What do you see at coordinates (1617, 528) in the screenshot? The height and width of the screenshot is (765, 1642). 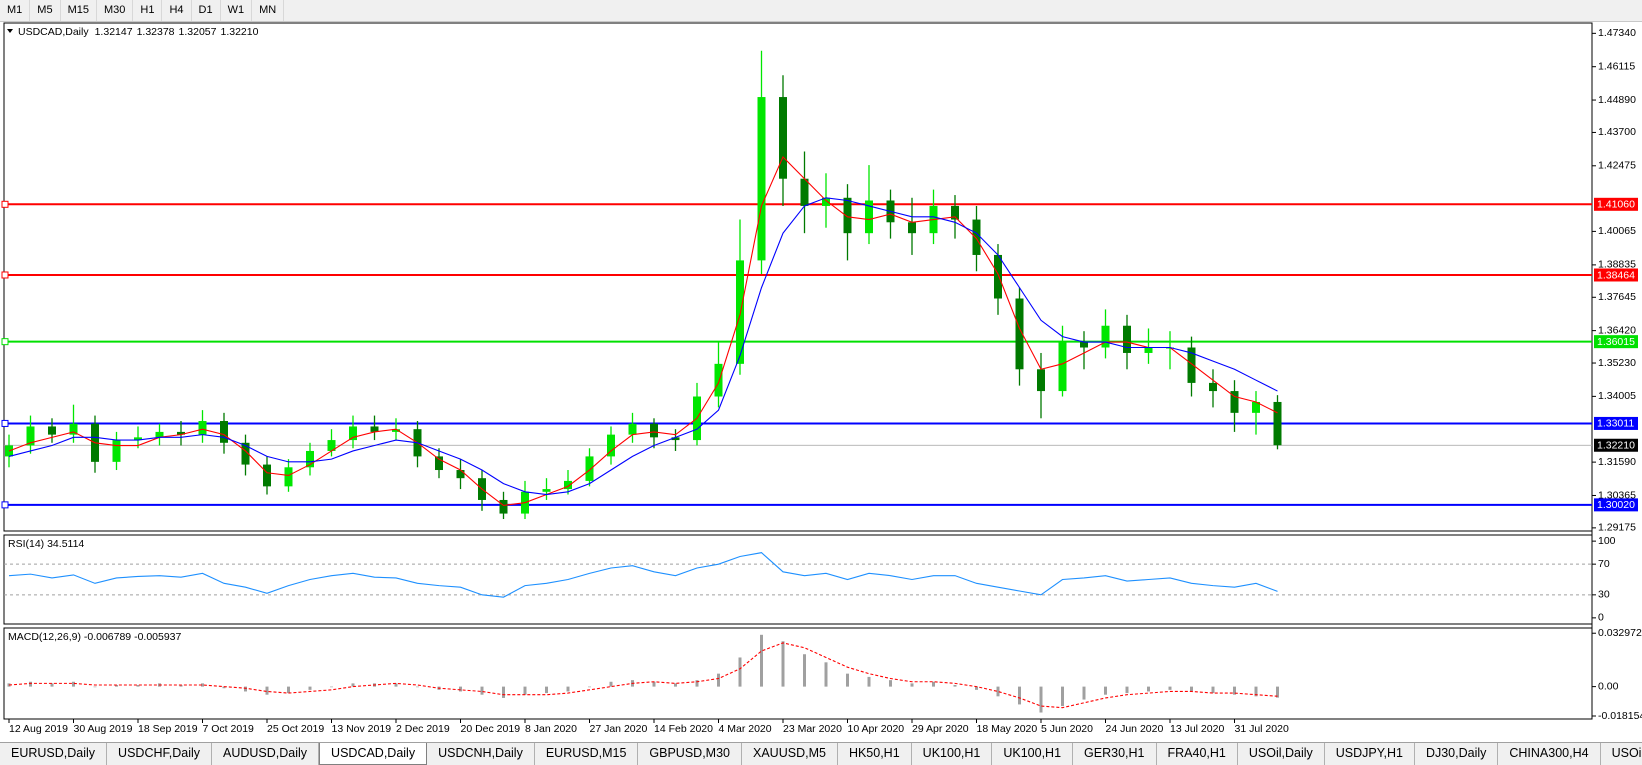 I see `y-tick-label: 1.29175` at bounding box center [1617, 528].